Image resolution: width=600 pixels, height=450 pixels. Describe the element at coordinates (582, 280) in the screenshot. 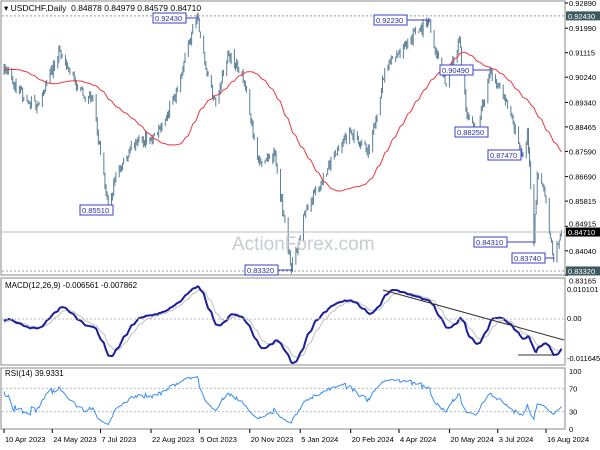

I see `y-tick-label: 0.83165` at that location.